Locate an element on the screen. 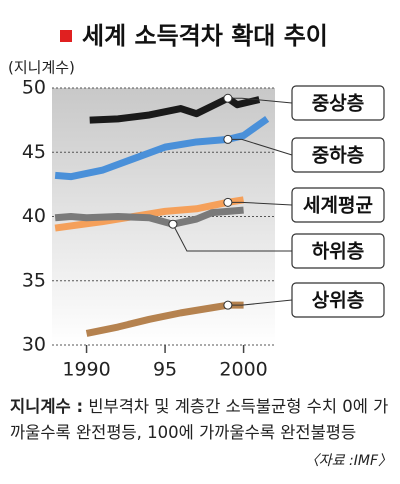  title-marker is located at coordinates (66, 36).